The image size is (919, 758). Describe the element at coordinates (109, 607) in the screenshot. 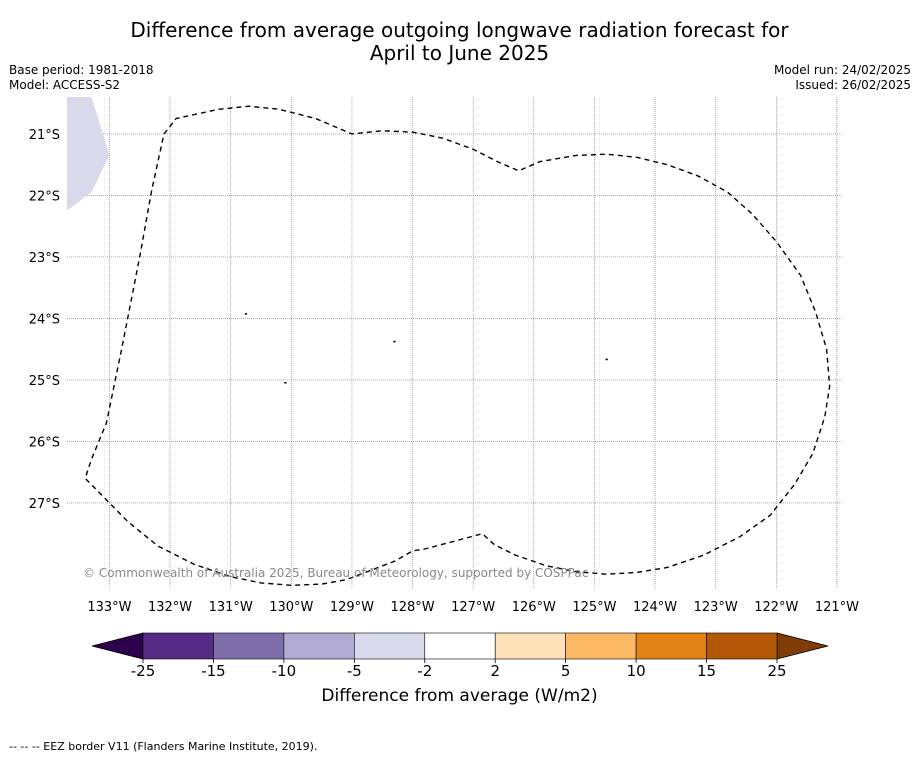

I see `lon-label: 133°W` at that location.